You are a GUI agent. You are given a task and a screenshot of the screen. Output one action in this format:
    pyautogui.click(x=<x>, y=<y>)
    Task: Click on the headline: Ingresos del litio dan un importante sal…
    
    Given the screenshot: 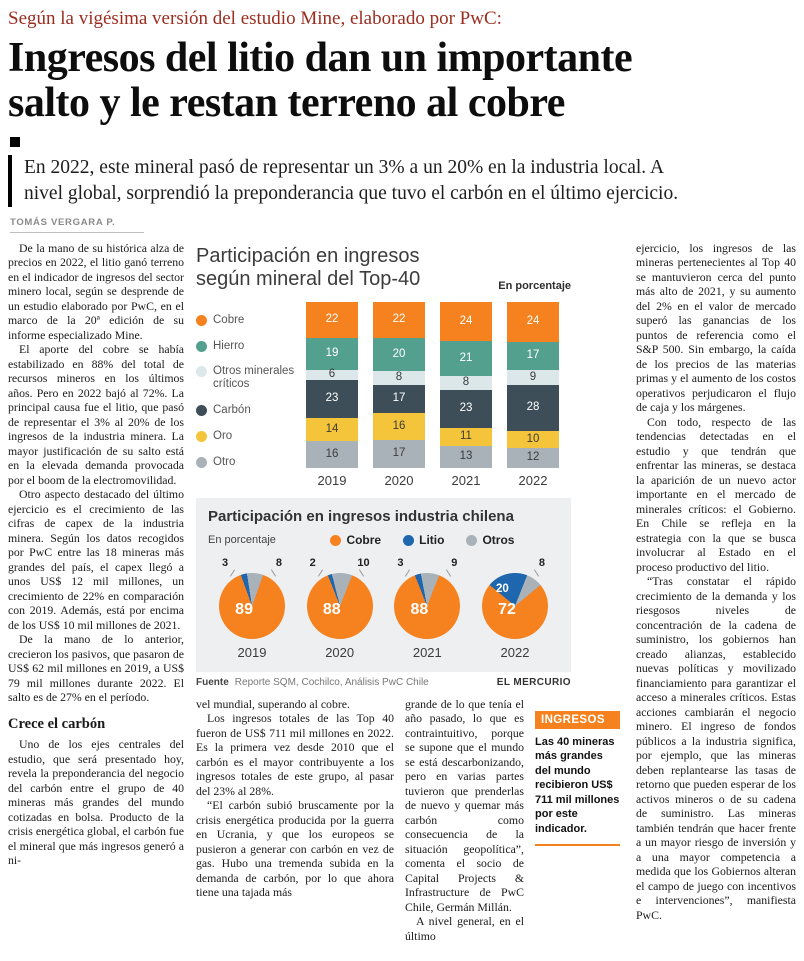 What is the action you would take?
    pyautogui.click(x=402, y=80)
    